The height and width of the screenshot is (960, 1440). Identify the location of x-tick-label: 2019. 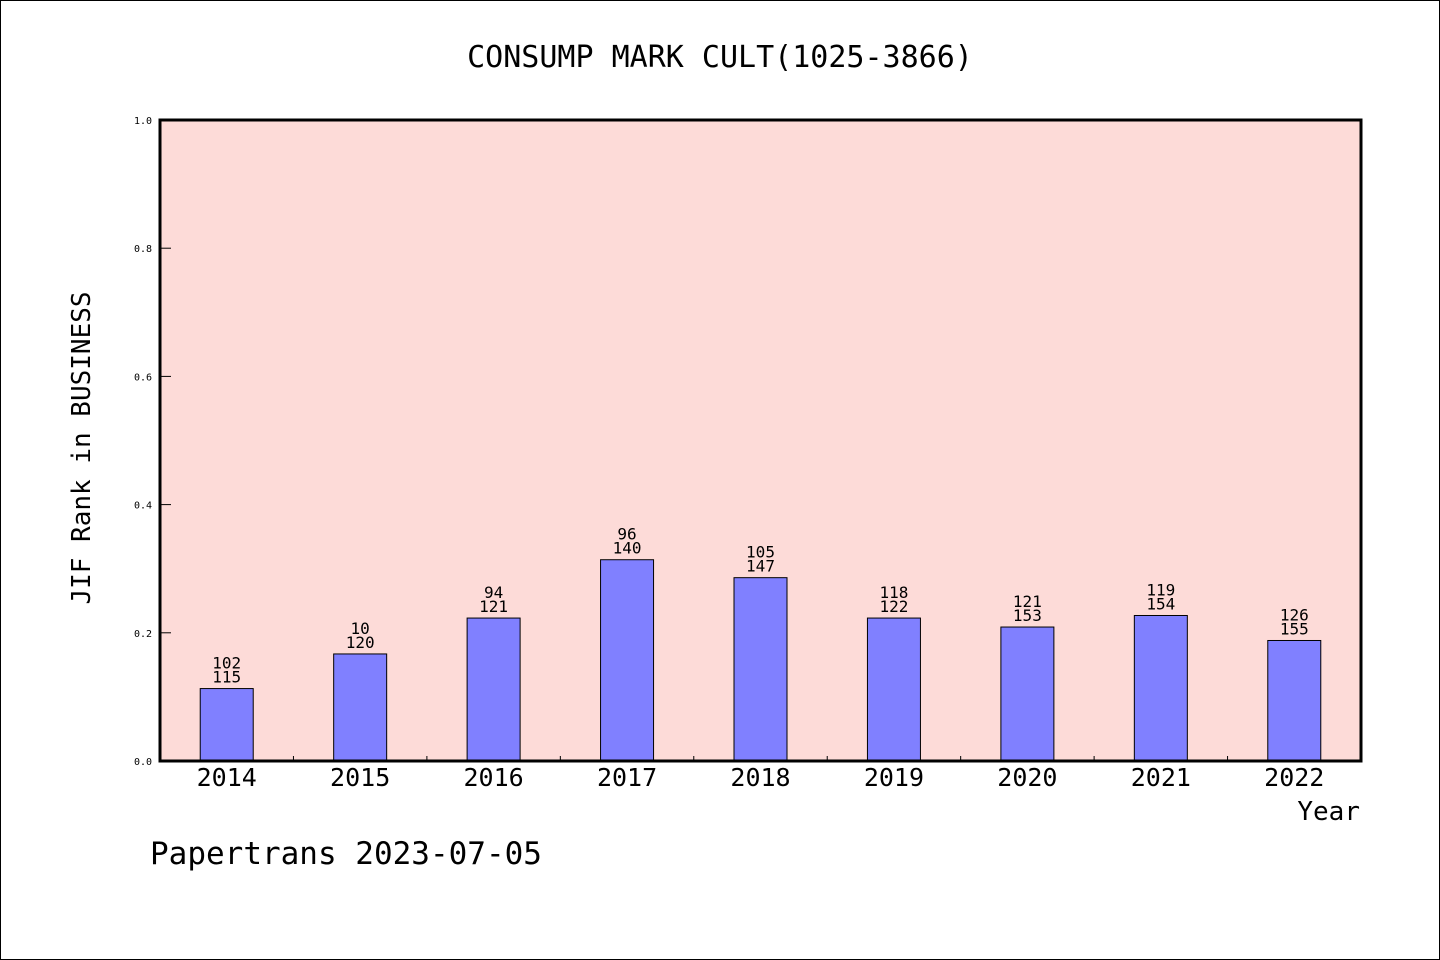
(894, 777).